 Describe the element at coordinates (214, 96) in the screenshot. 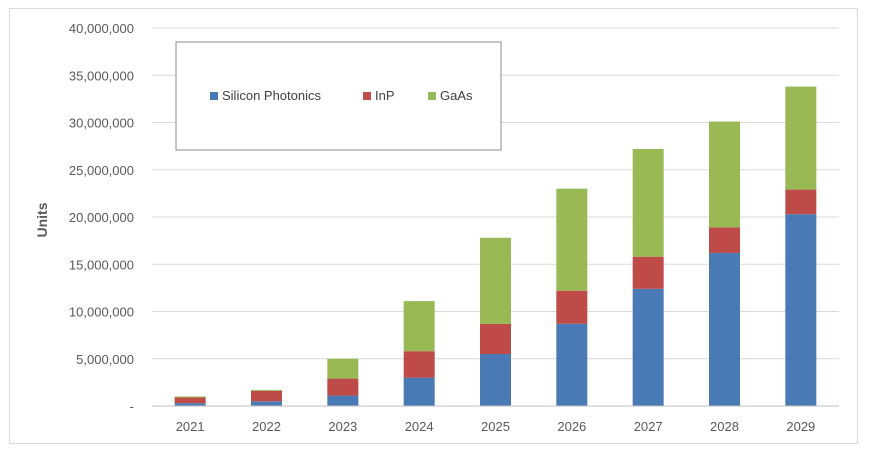

I see `legend-swatch-silicon-photonics` at that location.